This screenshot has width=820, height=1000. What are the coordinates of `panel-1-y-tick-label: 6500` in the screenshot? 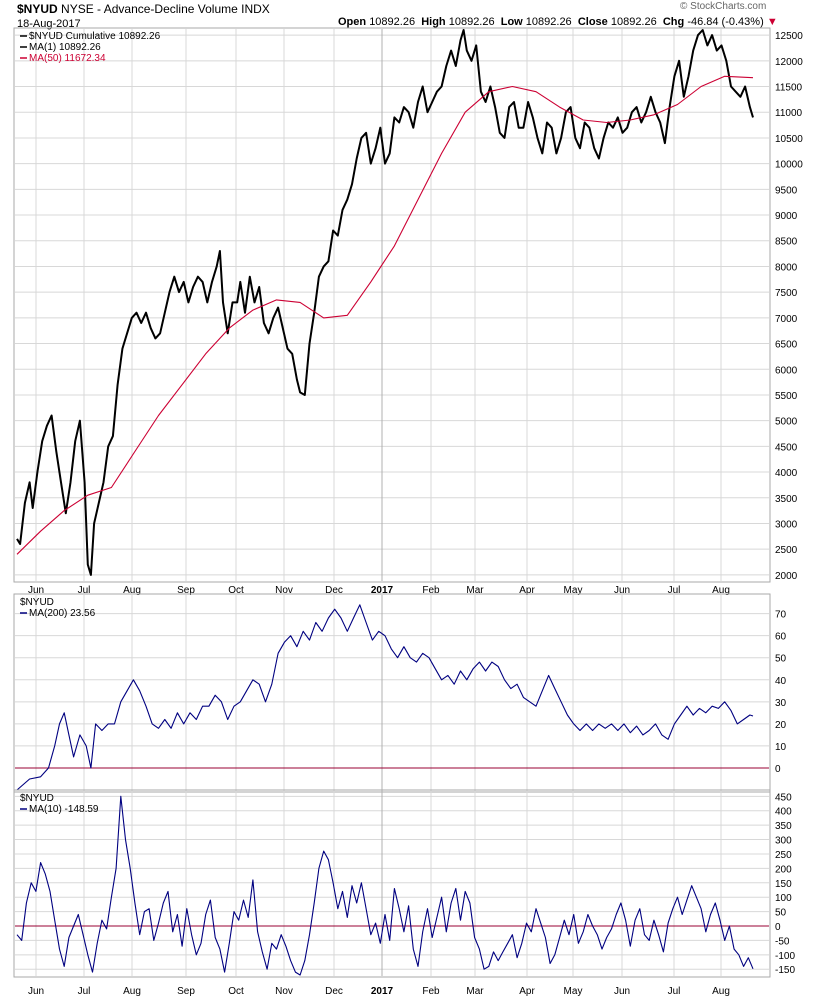 It's located at (786, 345).